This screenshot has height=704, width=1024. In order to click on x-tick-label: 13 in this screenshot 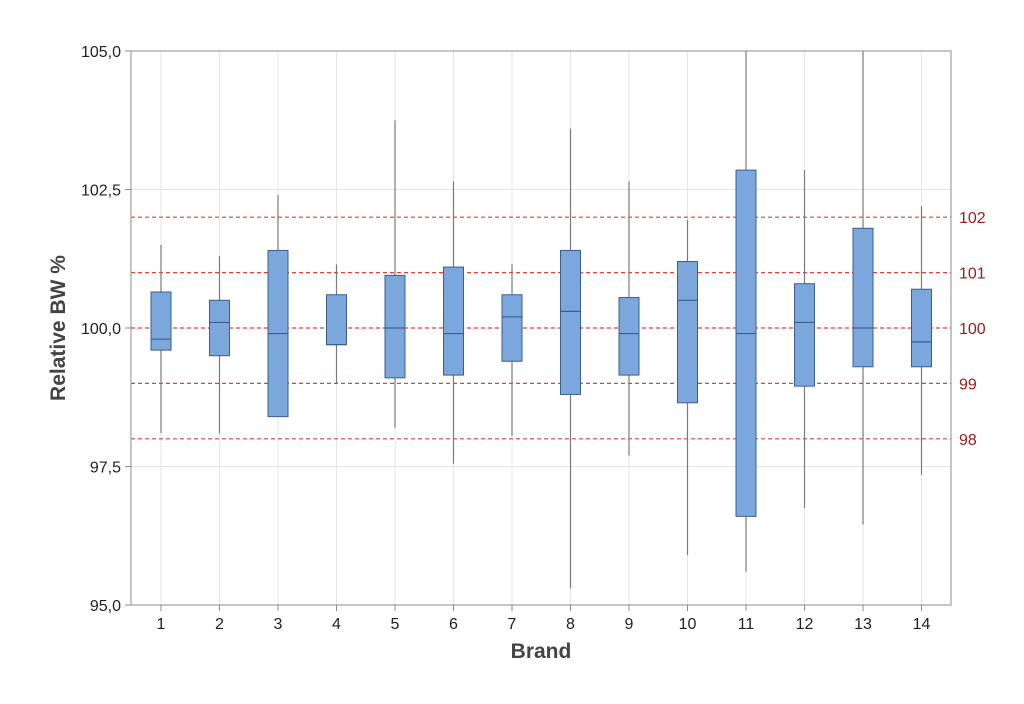, I will do `click(863, 624)`.